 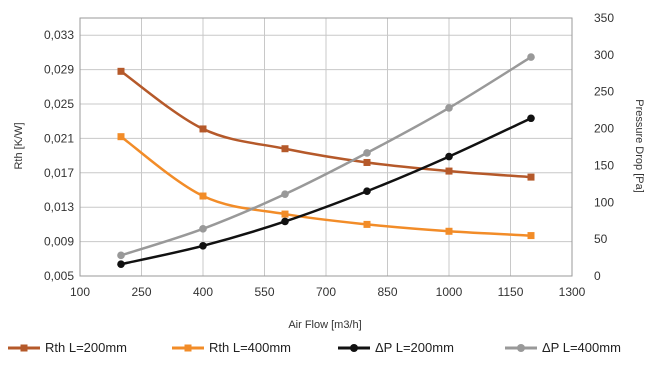 I want to click on x-tick-label: 850, so click(x=387, y=292).